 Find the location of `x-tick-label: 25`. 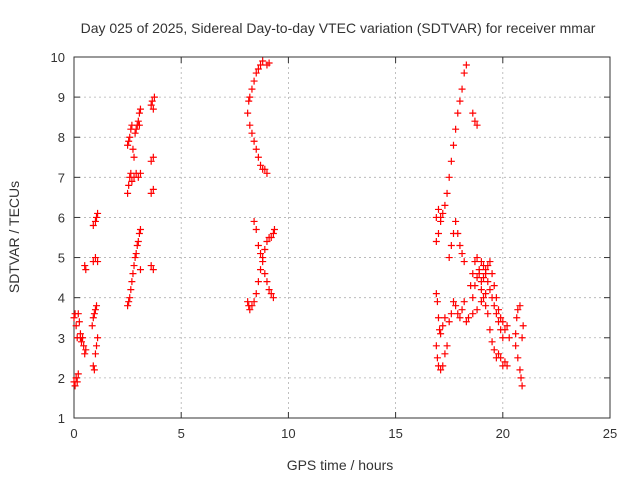

x-tick-label: 25 is located at coordinates (610, 433).